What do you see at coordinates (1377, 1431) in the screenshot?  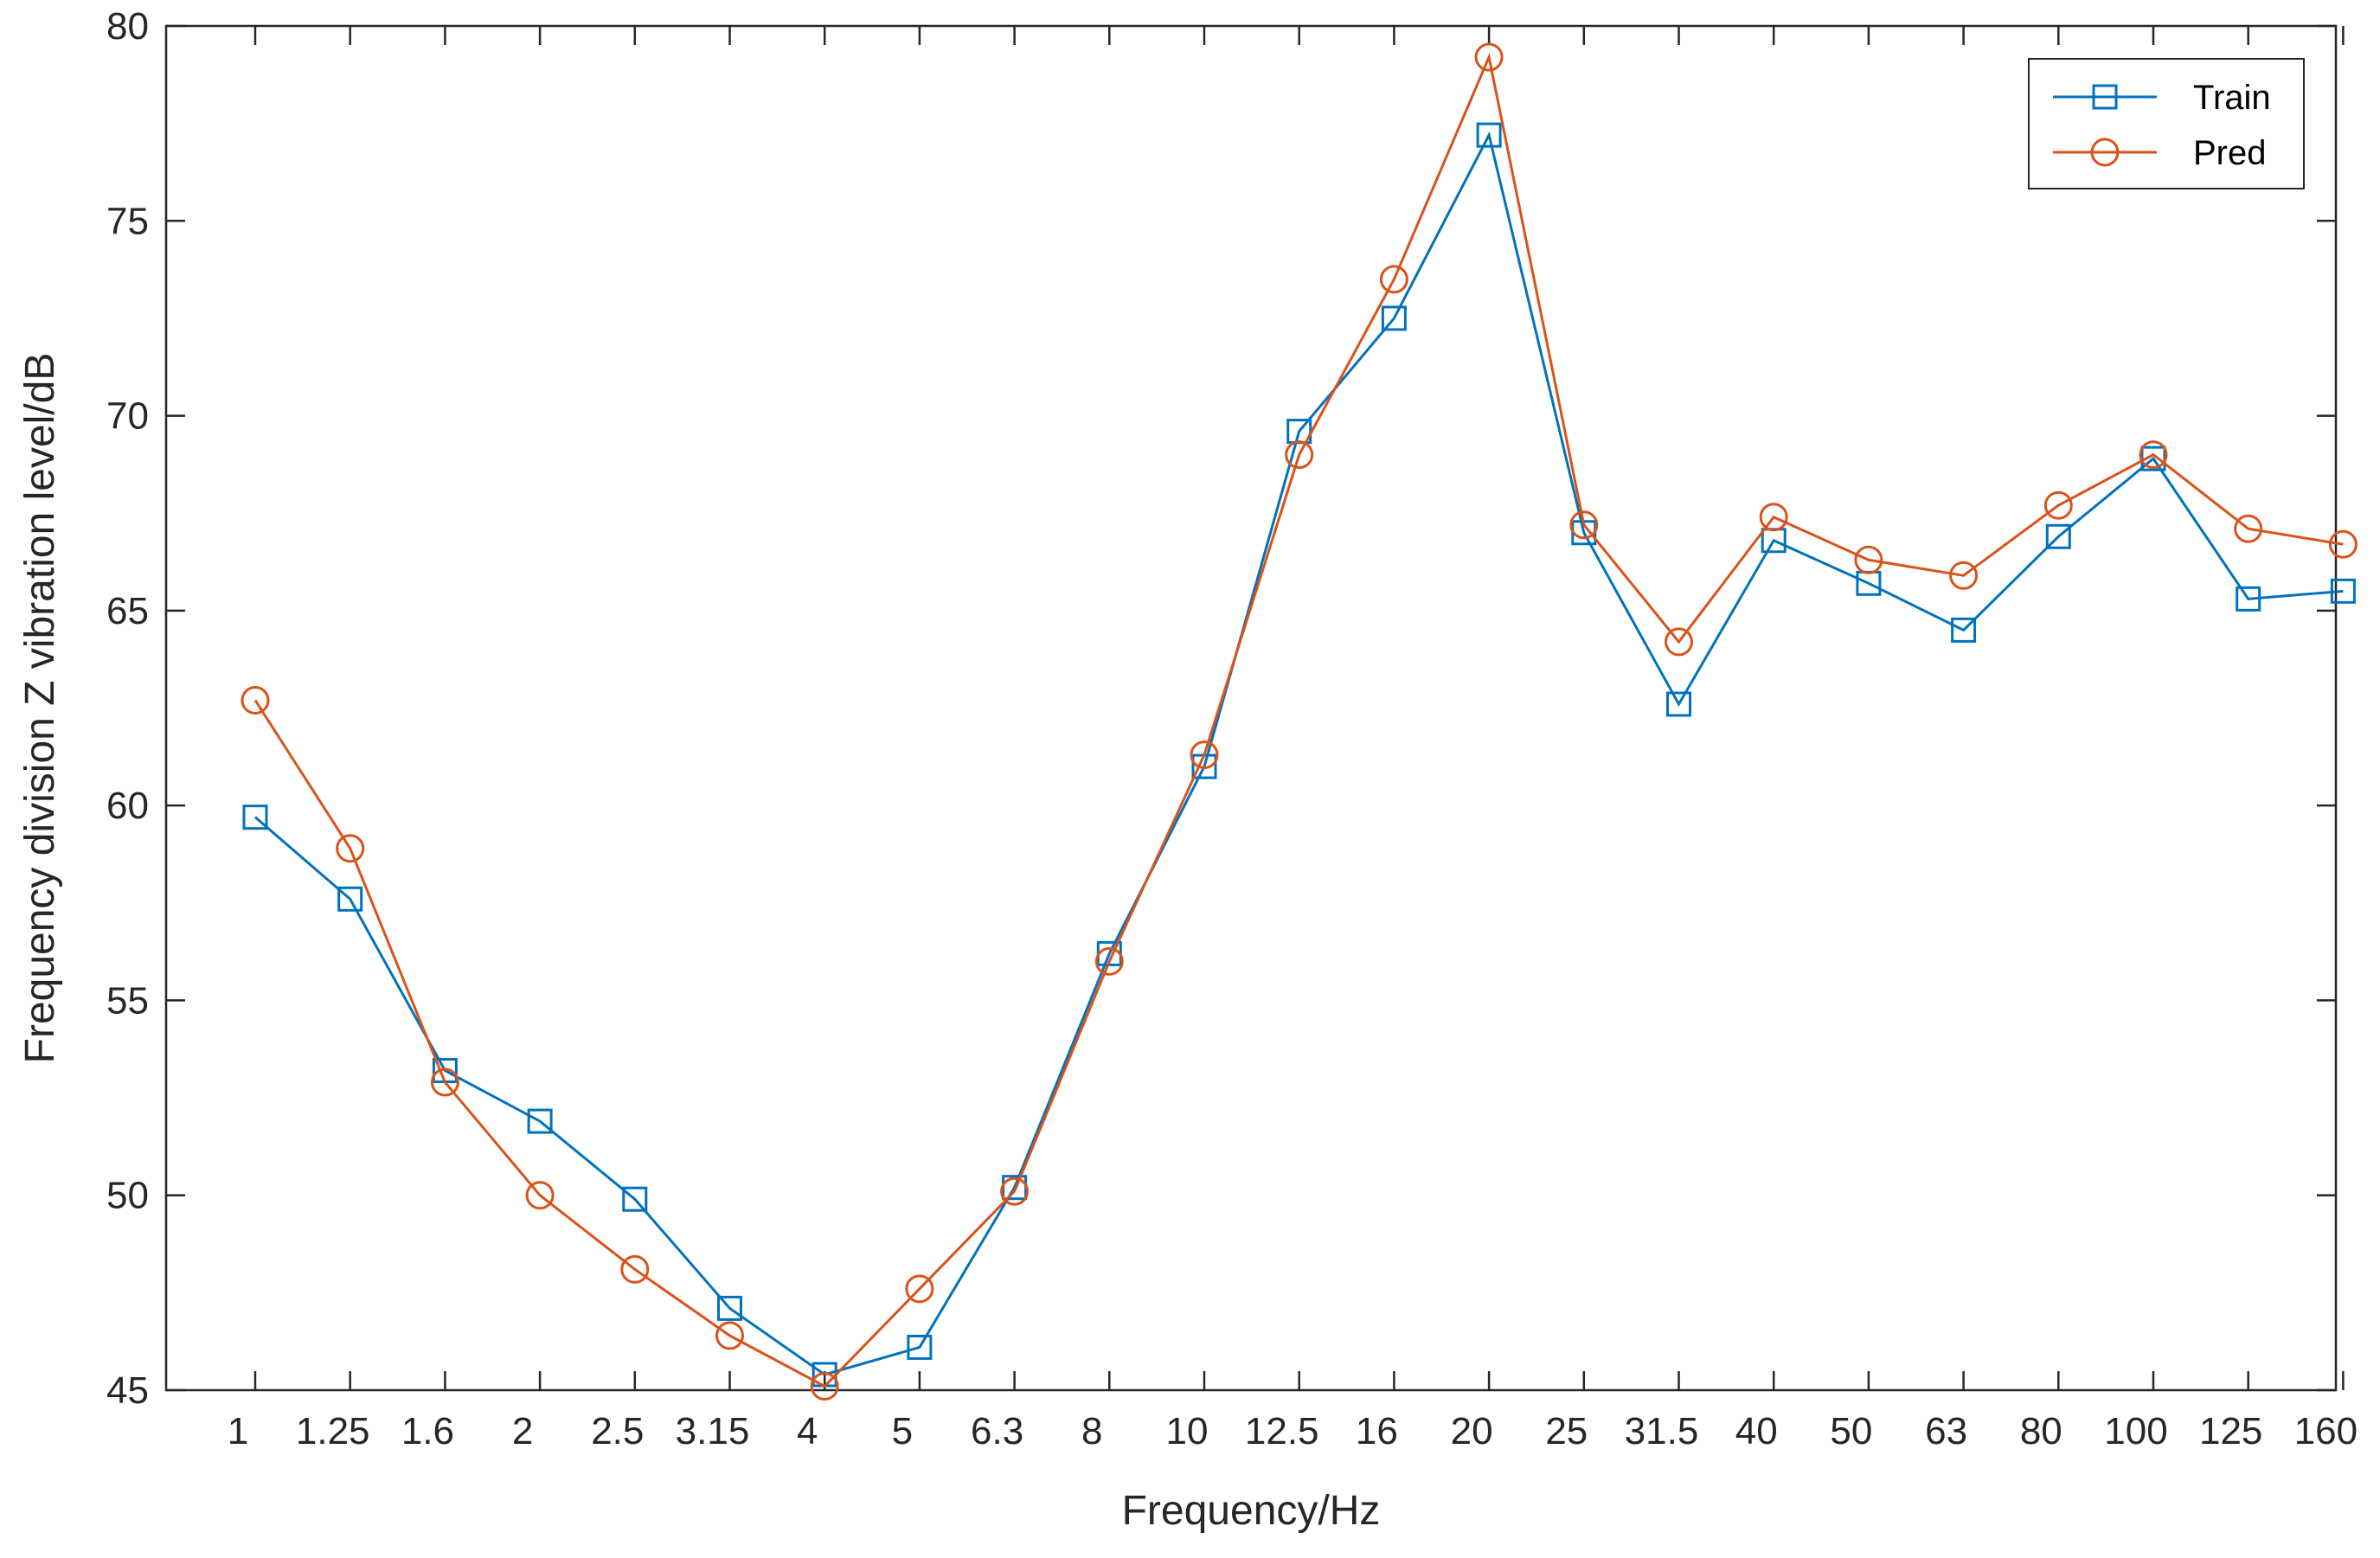 I see `x-tick-label: 16` at bounding box center [1377, 1431].